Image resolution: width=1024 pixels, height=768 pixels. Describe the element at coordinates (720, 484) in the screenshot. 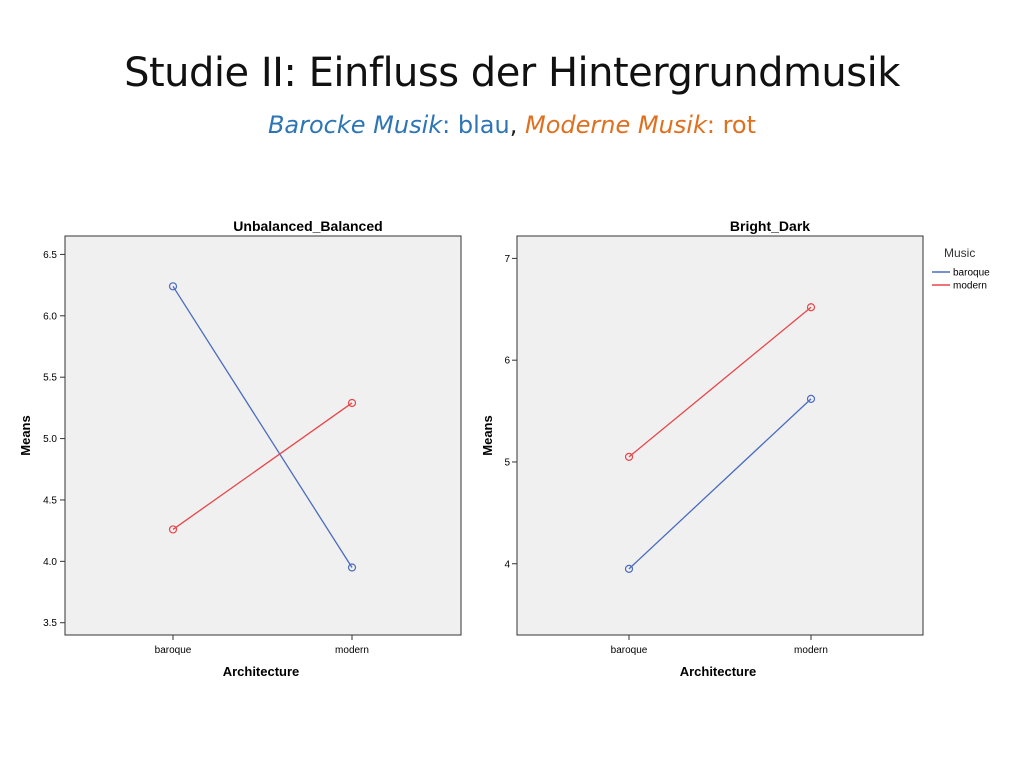

I see `chart2-series-line-baroque` at that location.